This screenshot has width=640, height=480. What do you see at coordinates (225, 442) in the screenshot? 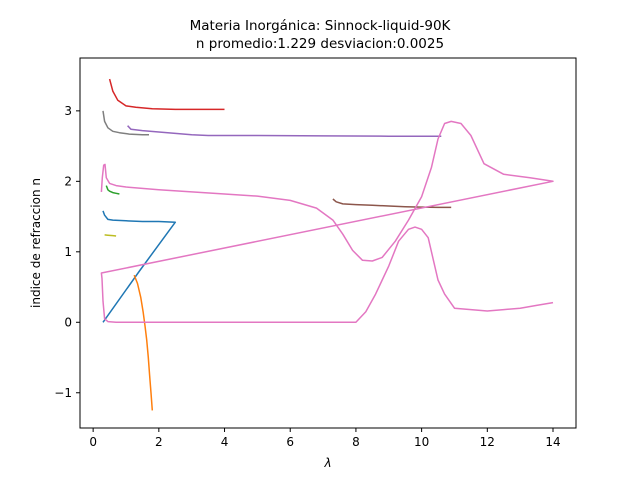
I see `x-tick-label: 4` at bounding box center [225, 442].